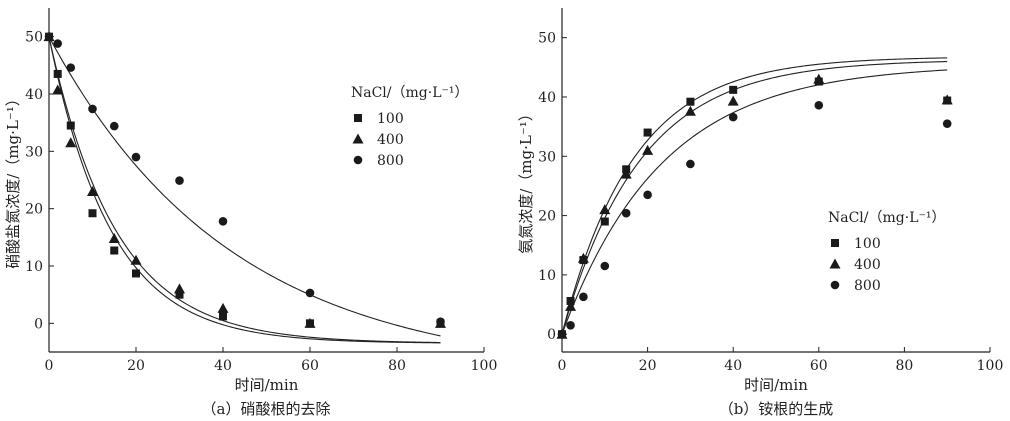 This screenshot has height=421, width=1010. What do you see at coordinates (776, 409) in the screenshot?
I see `panel-caption: （b）铵根的生成` at bounding box center [776, 409].